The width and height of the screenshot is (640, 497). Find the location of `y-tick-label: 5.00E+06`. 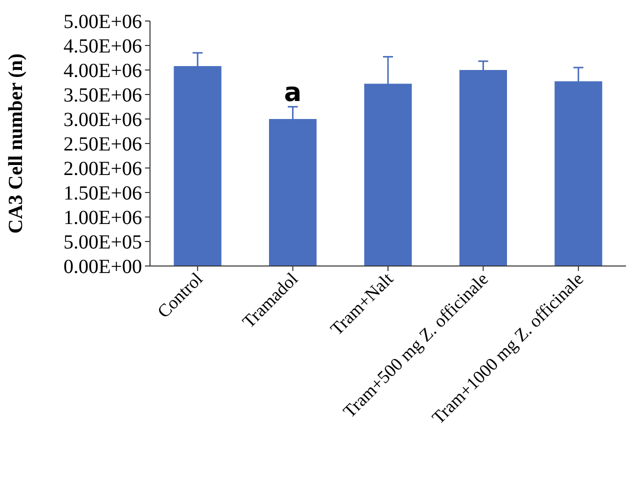

y-tick-label: 5.00E+06 is located at coordinates (103, 22).